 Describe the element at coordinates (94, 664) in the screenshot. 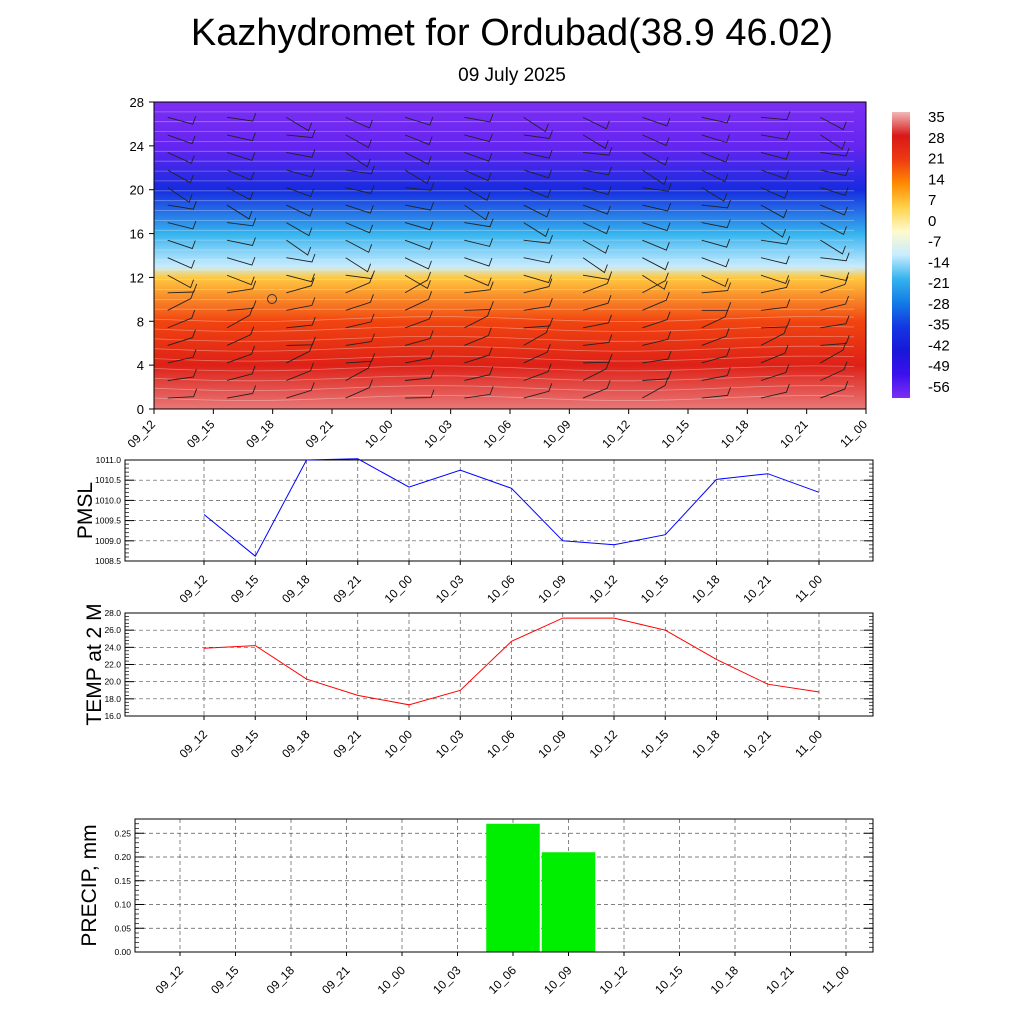

I see `y-axis-label: TEMP at 2 M` at that location.